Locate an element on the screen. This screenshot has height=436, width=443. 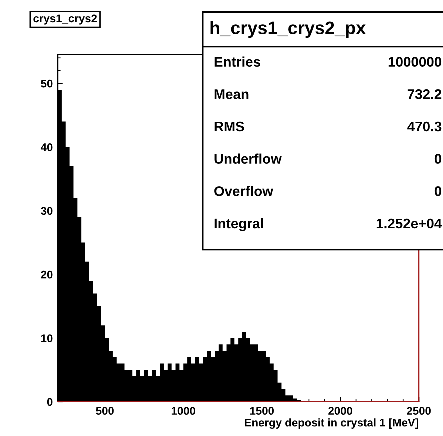
x-axis-title: Energy deposit in crystal 1 [MeV] is located at coordinates (331, 424).